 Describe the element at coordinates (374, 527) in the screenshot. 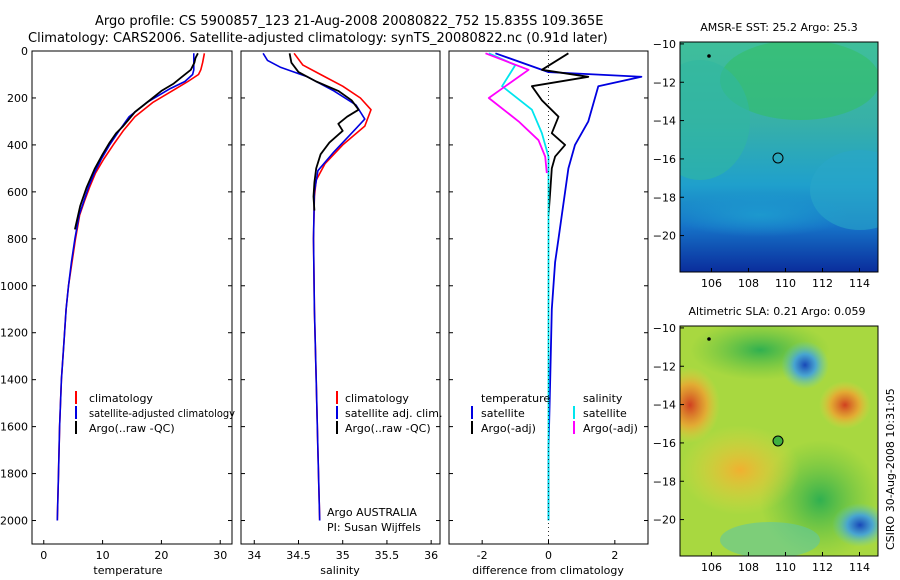

I see `float-pi-label: PI: Susan Wijffels` at that location.